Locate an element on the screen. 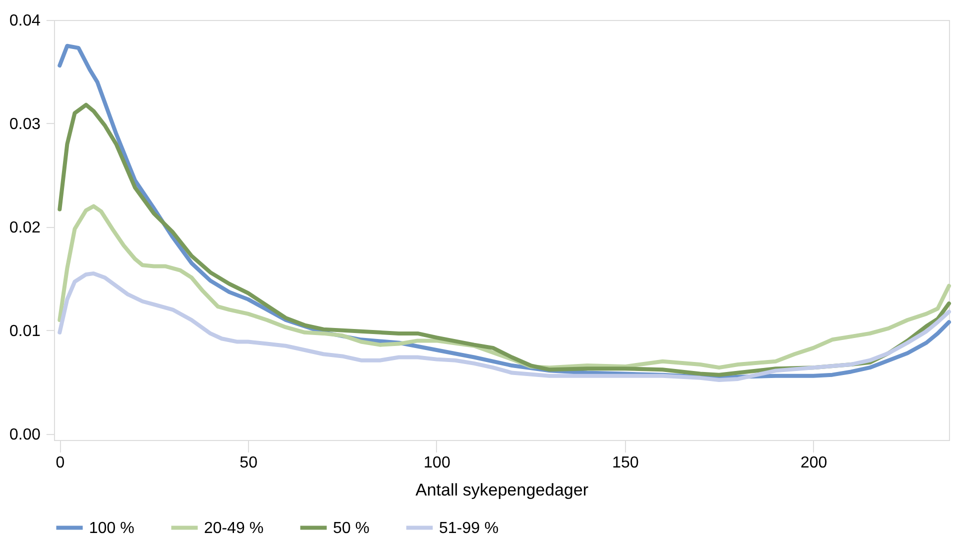 Image resolution: width=963 pixels, height=556 pixels. y-tick-label: 0.00 is located at coordinates (25, 435).